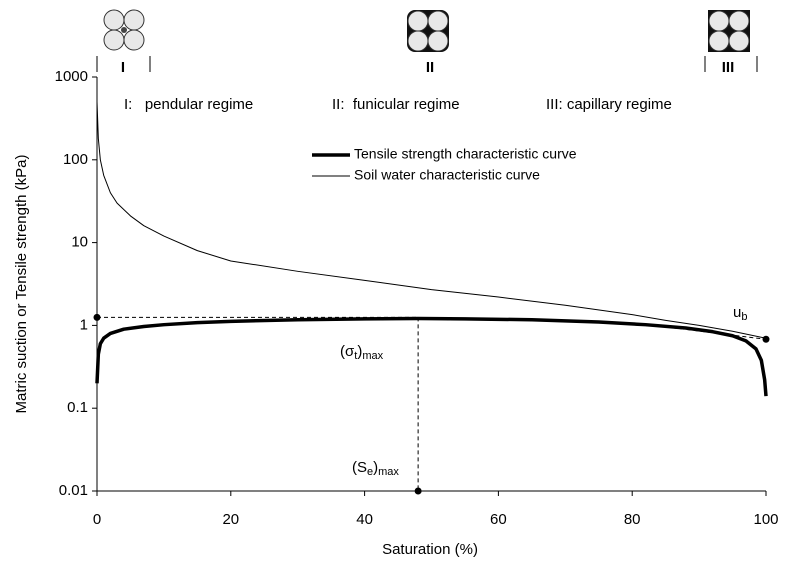 The image size is (786, 562). Describe the element at coordinates (230, 519) in the screenshot. I see `x-tick-label: 20` at that location.